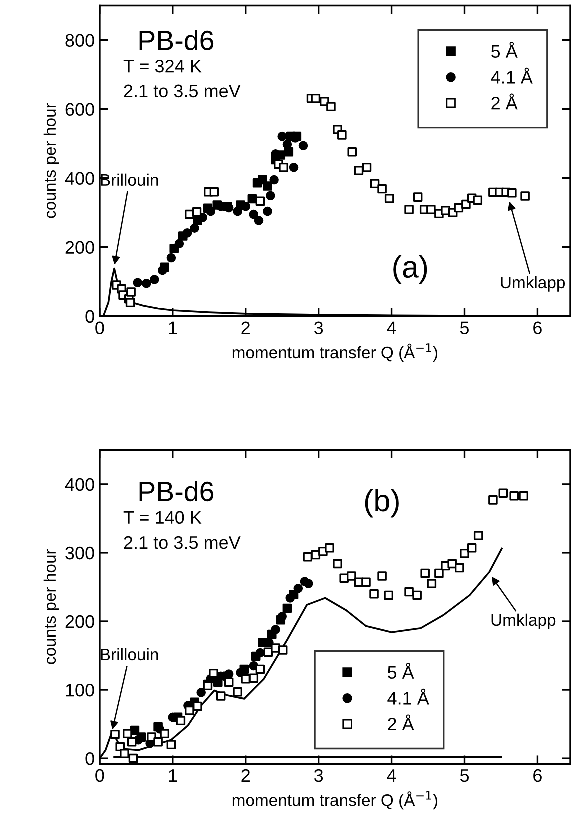 This screenshot has width=581, height=826. Describe the element at coordinates (411, 270) in the screenshot. I see `annotation: (a)` at that location.